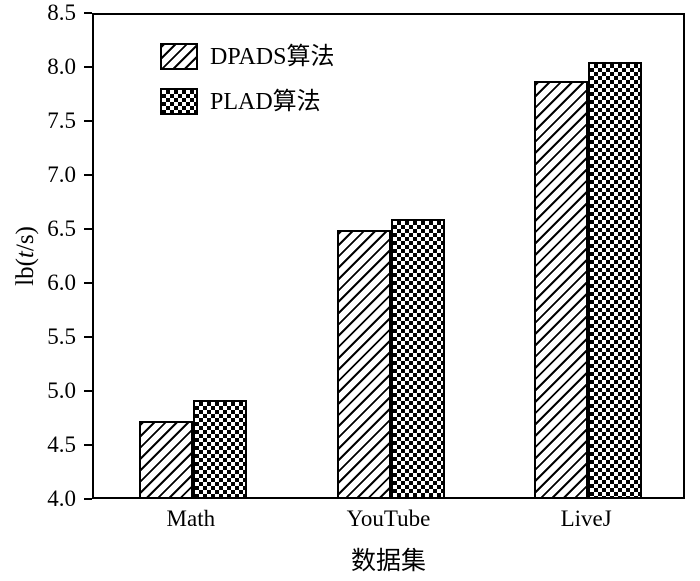 The height and width of the screenshot is (581, 700). I want to click on x-tick-label-math: Math, so click(191, 518).